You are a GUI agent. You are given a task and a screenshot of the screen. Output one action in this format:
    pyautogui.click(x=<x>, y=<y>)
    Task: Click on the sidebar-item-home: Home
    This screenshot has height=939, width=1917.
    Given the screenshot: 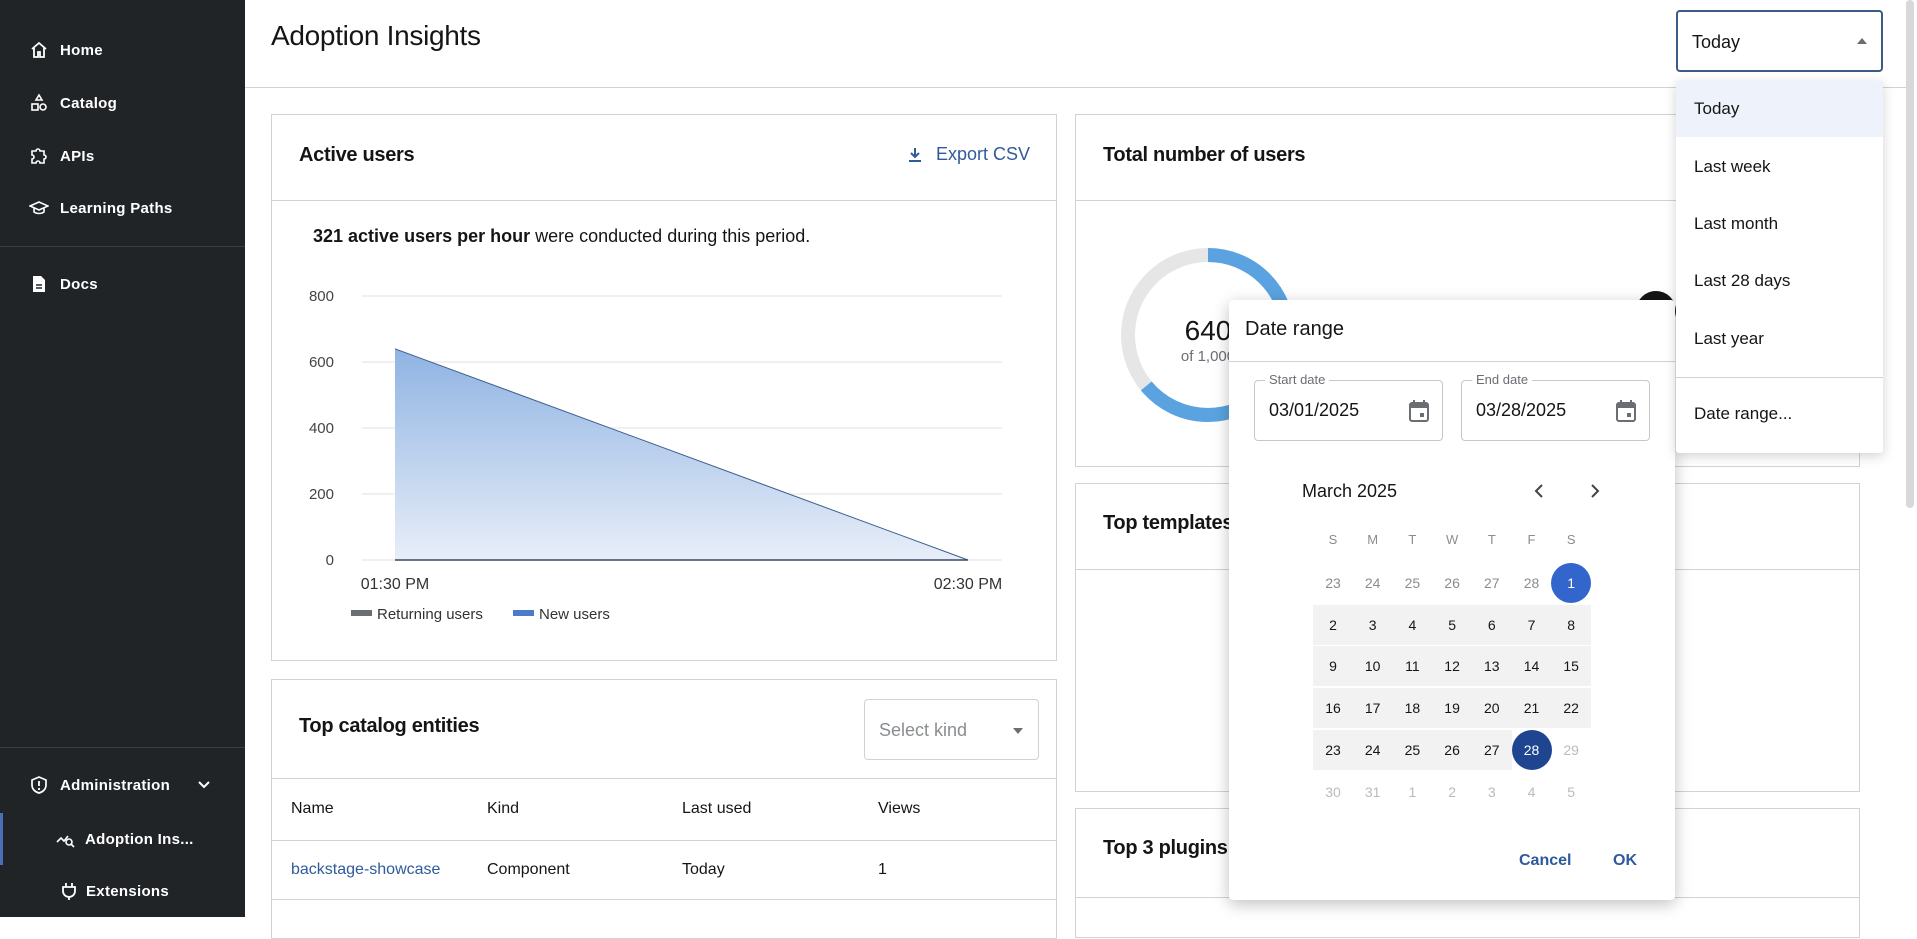 What is the action you would take?
    pyautogui.click(x=122, y=50)
    